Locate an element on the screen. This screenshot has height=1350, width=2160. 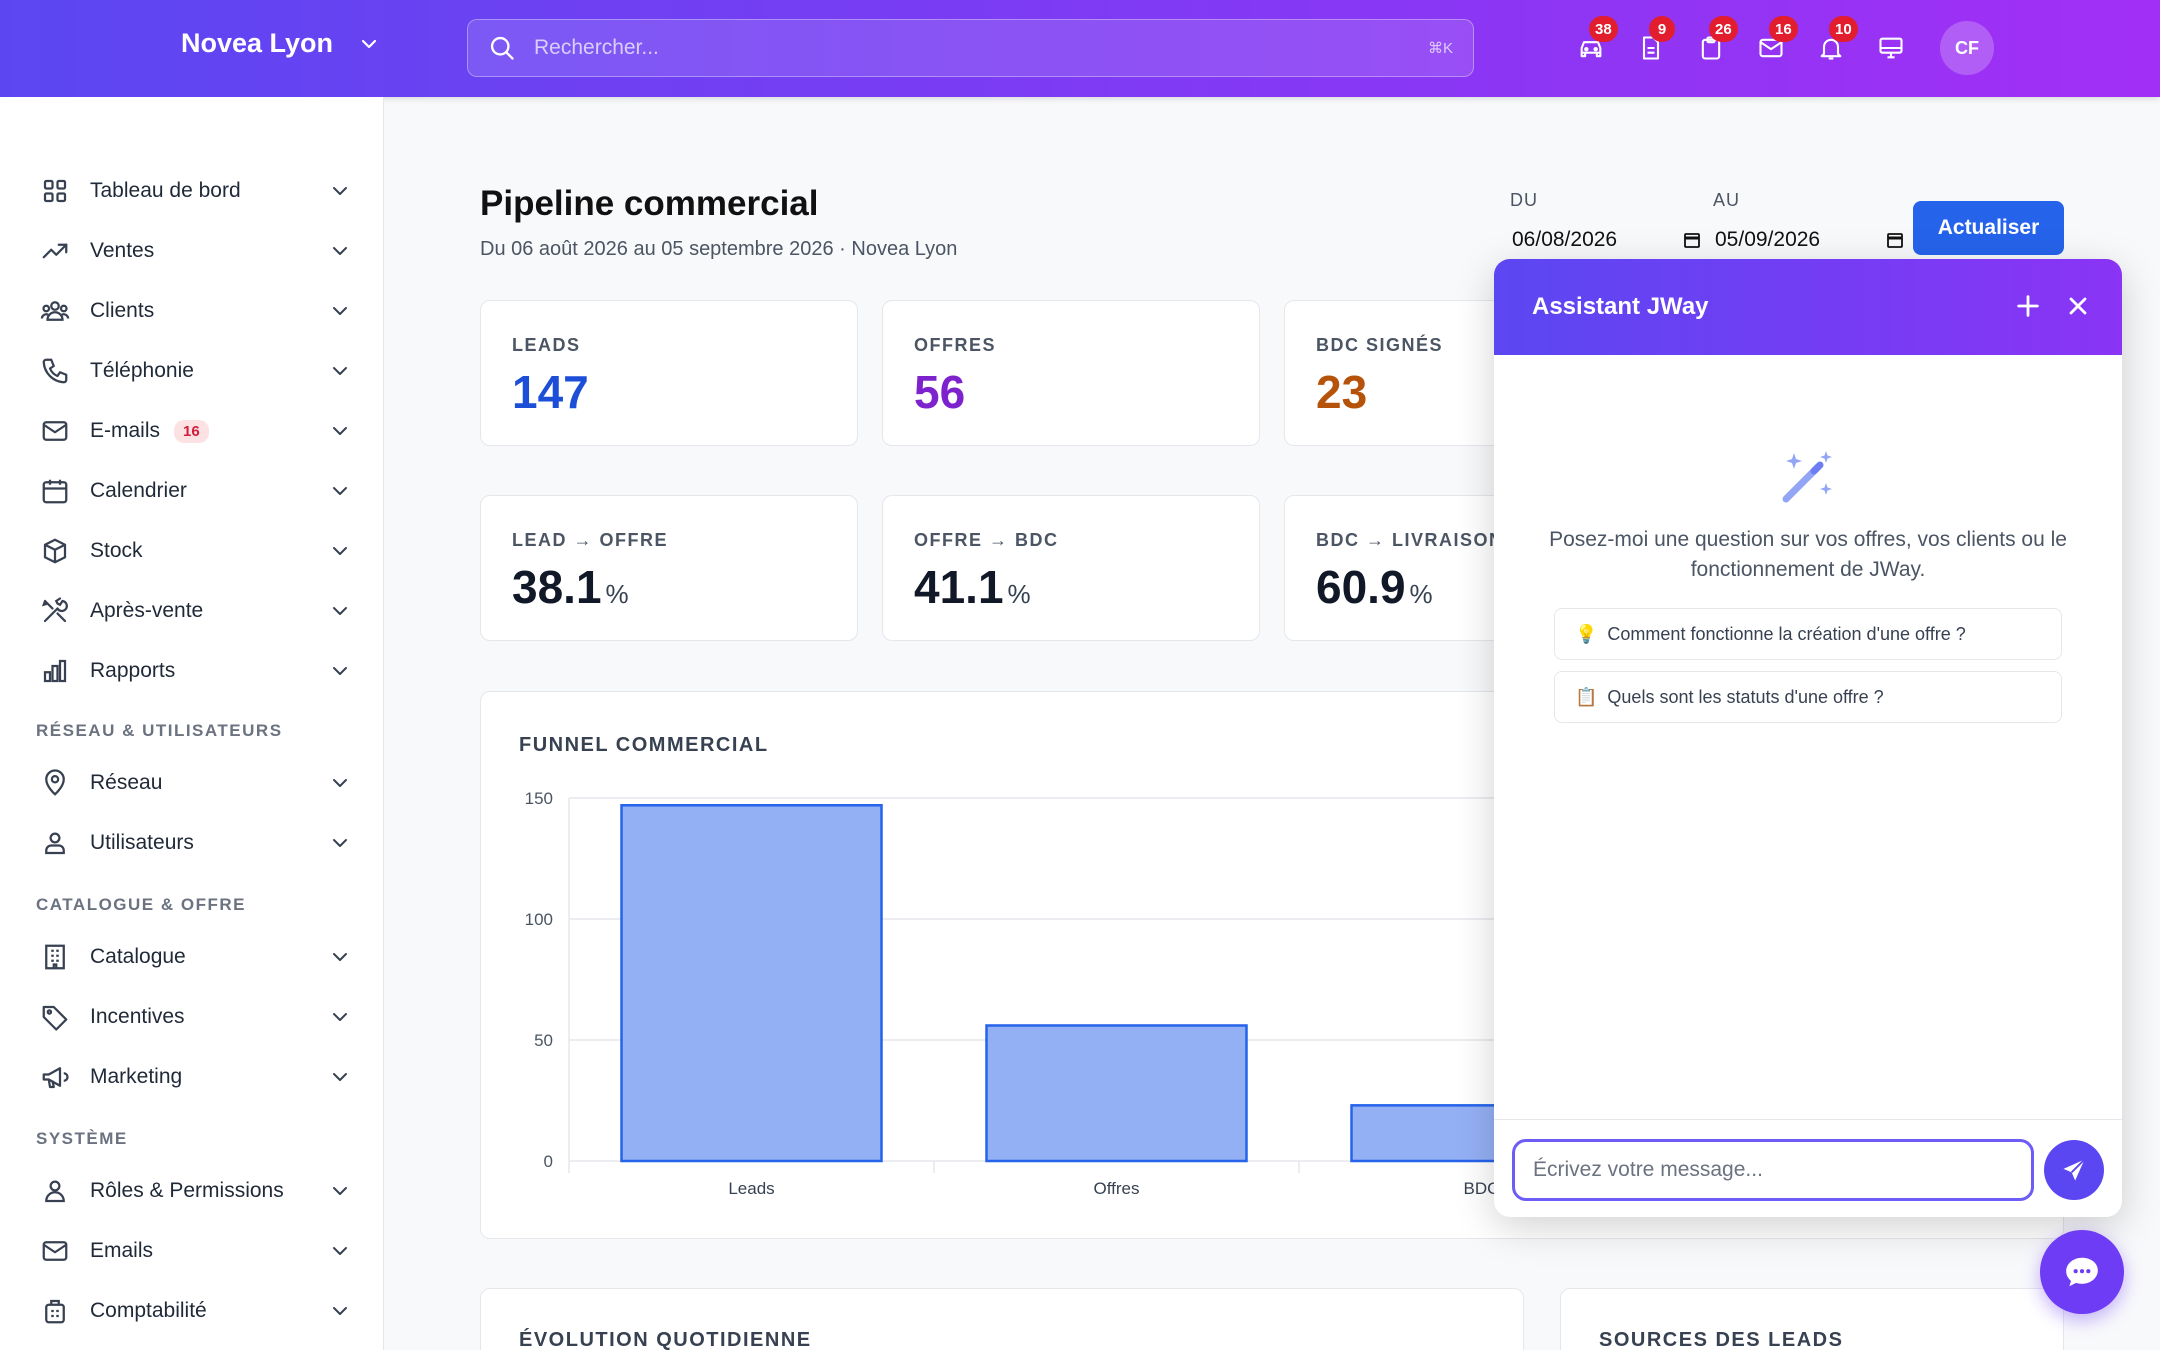
plus-icon is located at coordinates (2028, 306).